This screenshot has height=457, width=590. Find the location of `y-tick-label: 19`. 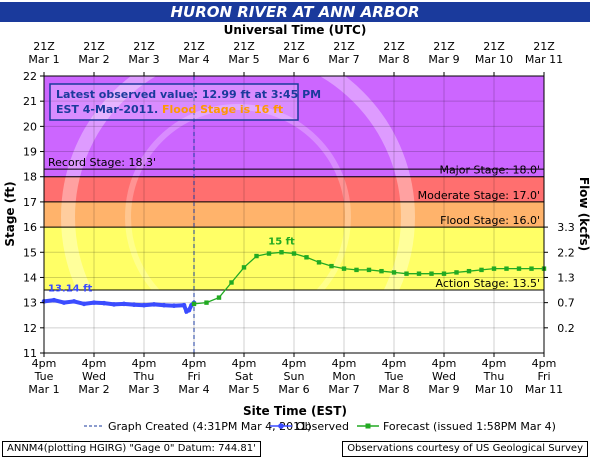

y-tick-label: 19 is located at coordinates (30, 152).